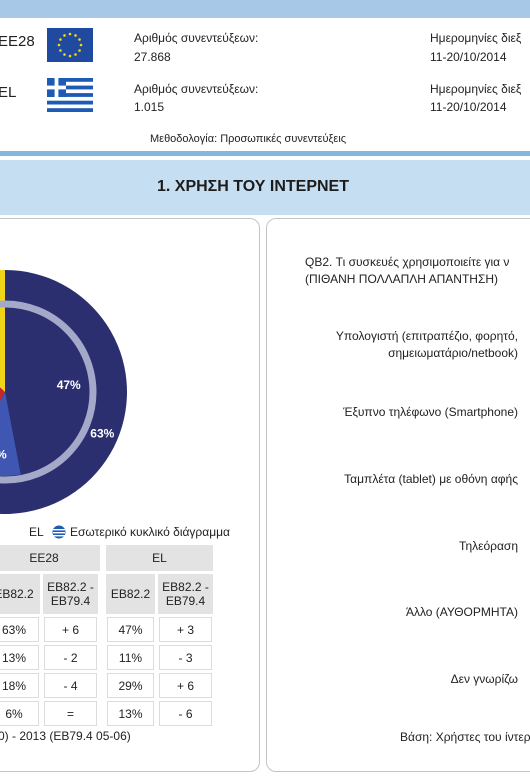  What do you see at coordinates (65, 736) in the screenshot?
I see `footnote: 0) - 2013 (EB79.4 05-06)` at bounding box center [65, 736].